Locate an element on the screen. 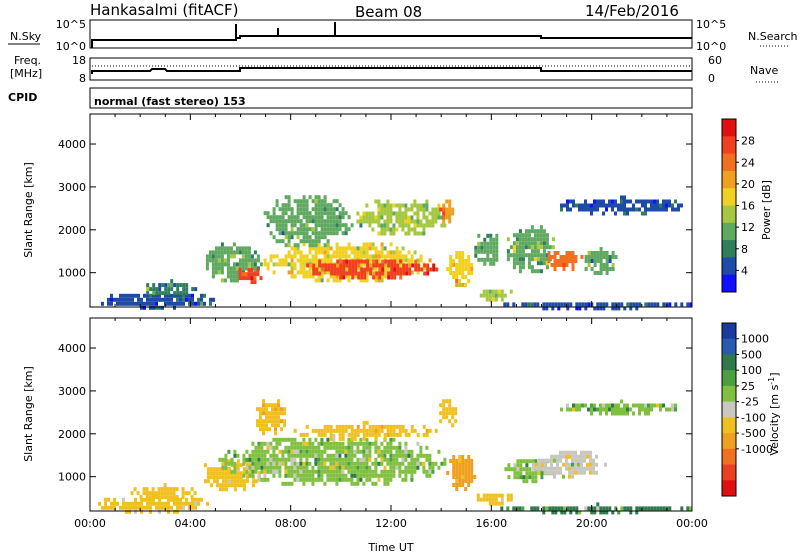  colorbar-tick-label: 20 is located at coordinates (748, 184).